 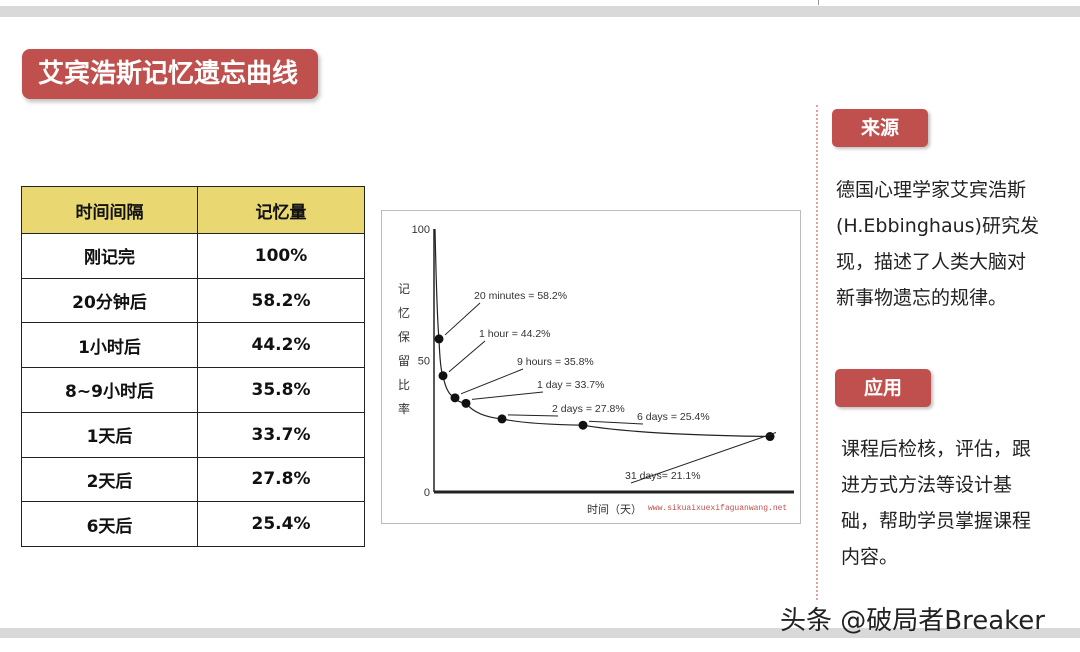 What do you see at coordinates (540, 11) in the screenshot?
I see `top-band` at bounding box center [540, 11].